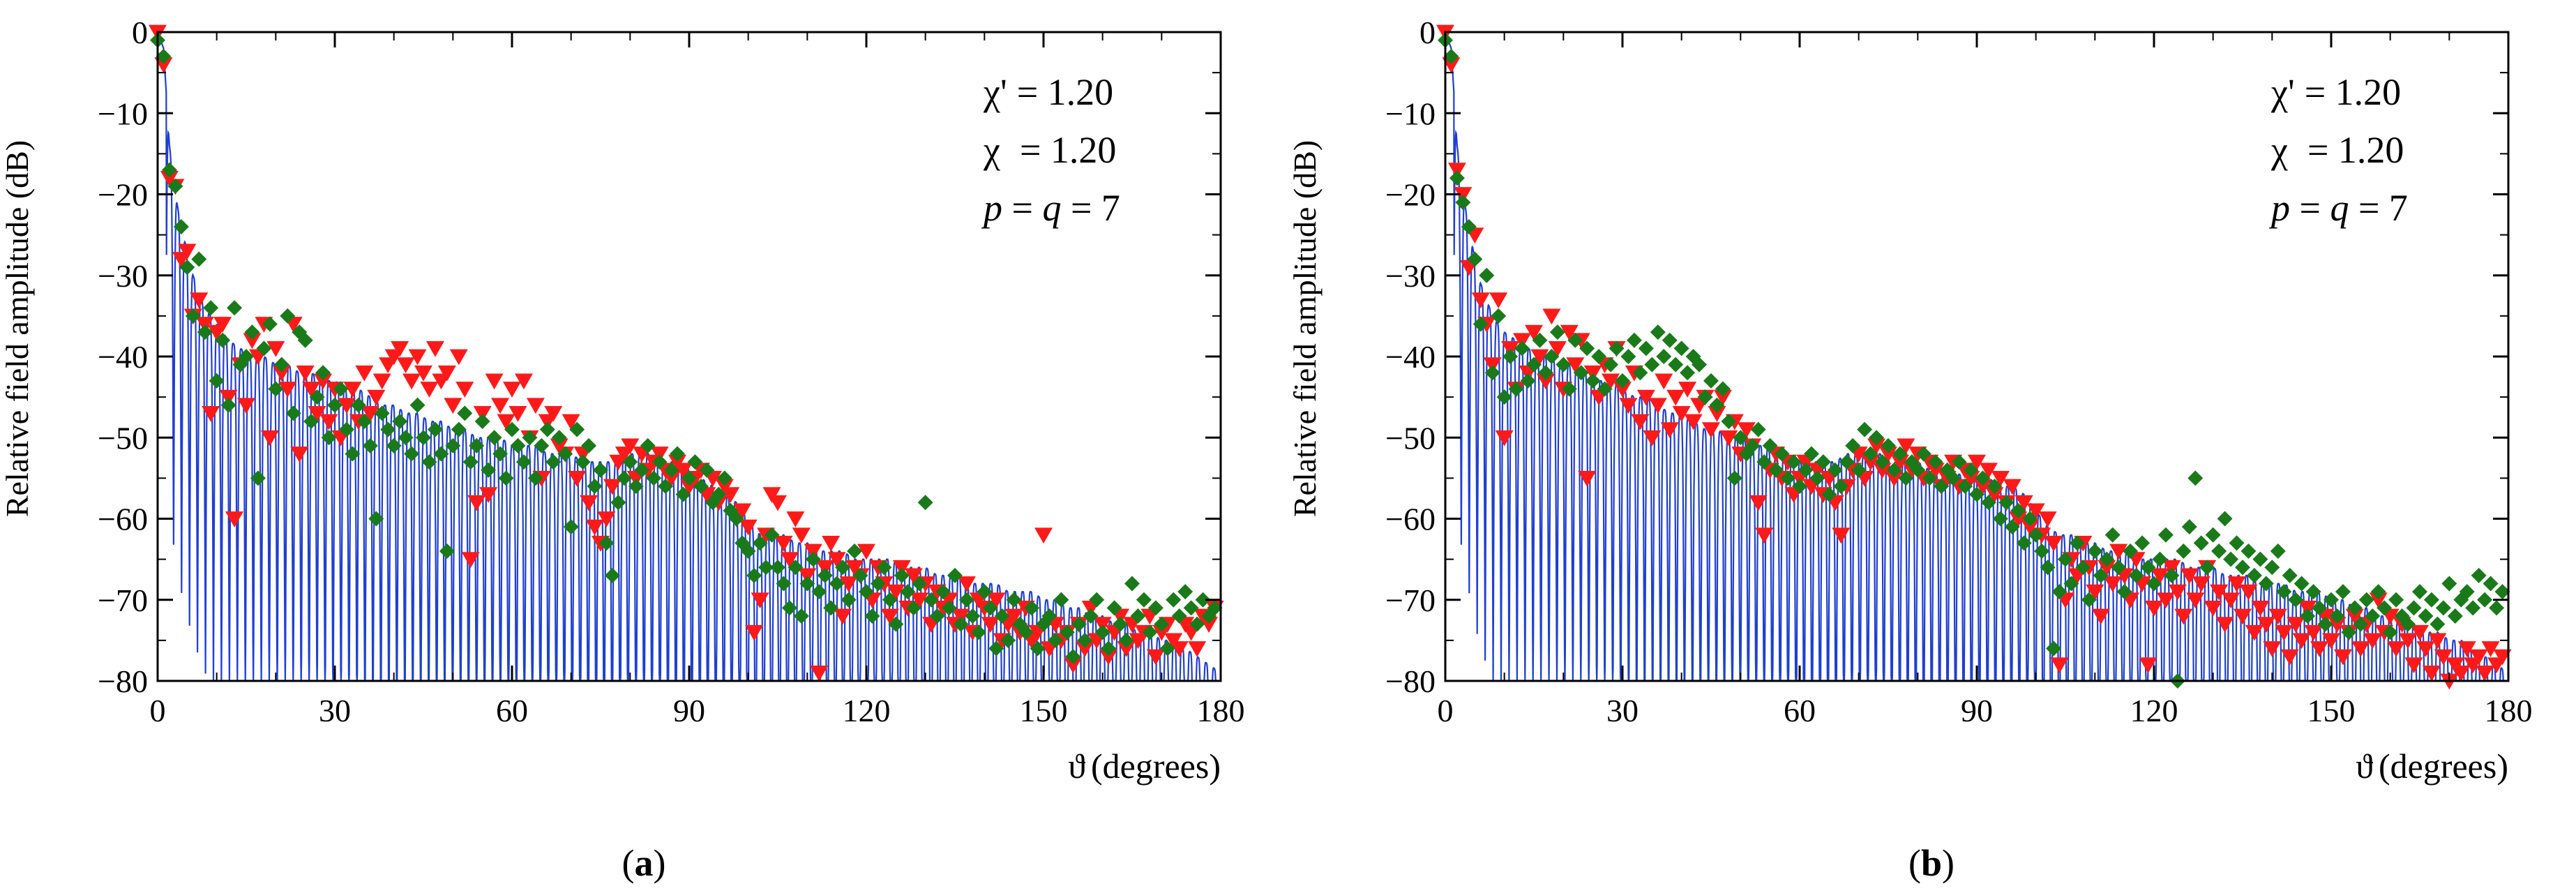 This screenshot has width=2576, height=893. What do you see at coordinates (2509, 710) in the screenshot?
I see `x-tick-label: 180` at bounding box center [2509, 710].